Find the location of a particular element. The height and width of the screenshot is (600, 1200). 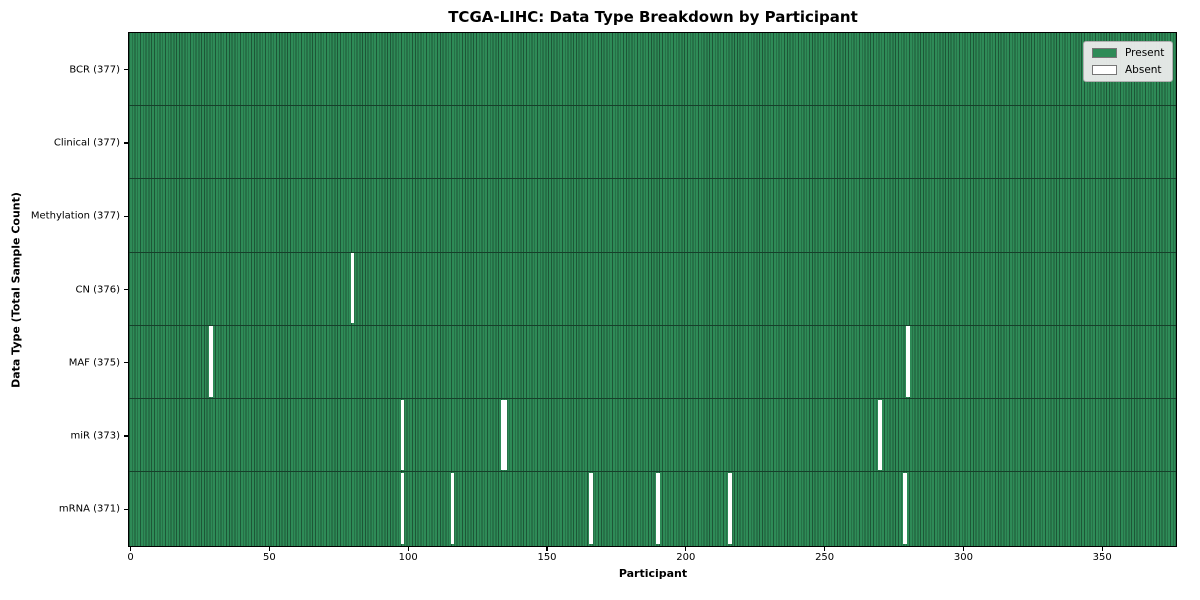

y-tick-label-Clinical: Clinical (377) is located at coordinates (86, 143).